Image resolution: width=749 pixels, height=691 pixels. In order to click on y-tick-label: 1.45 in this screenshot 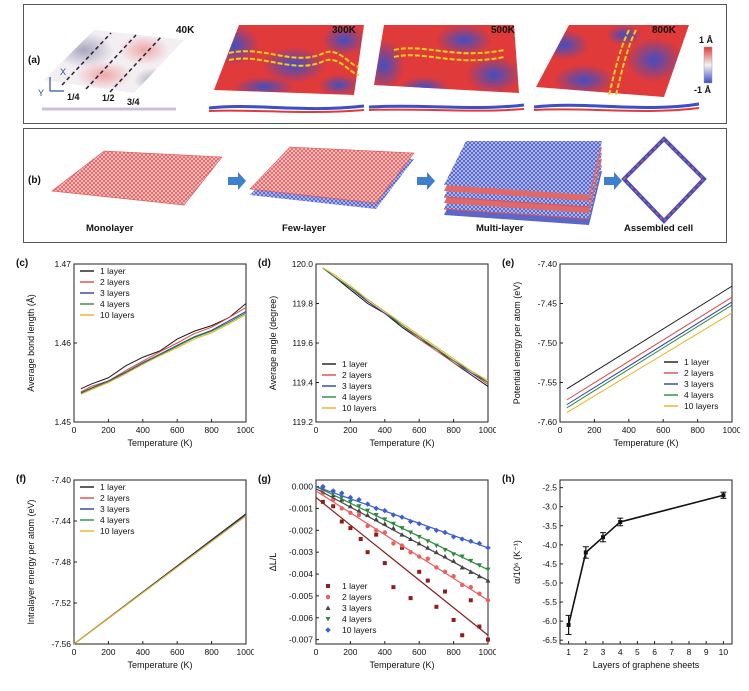, I will do `click(62, 422)`.